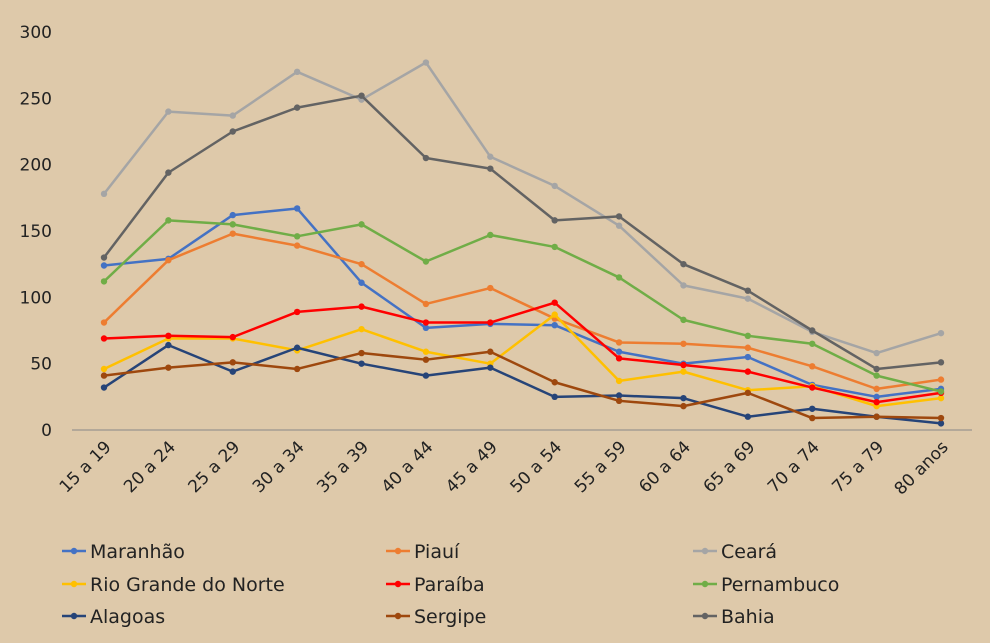 This screenshot has width=990, height=643. I want to click on legend-item: Alagoas, so click(113, 617).